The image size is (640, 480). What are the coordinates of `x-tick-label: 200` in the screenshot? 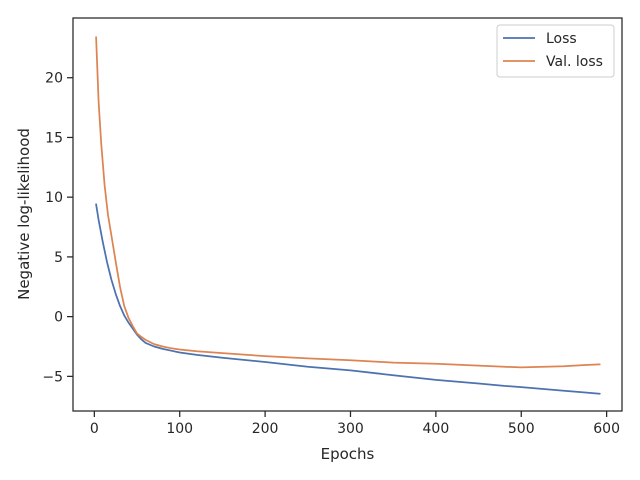 It's located at (265, 429).